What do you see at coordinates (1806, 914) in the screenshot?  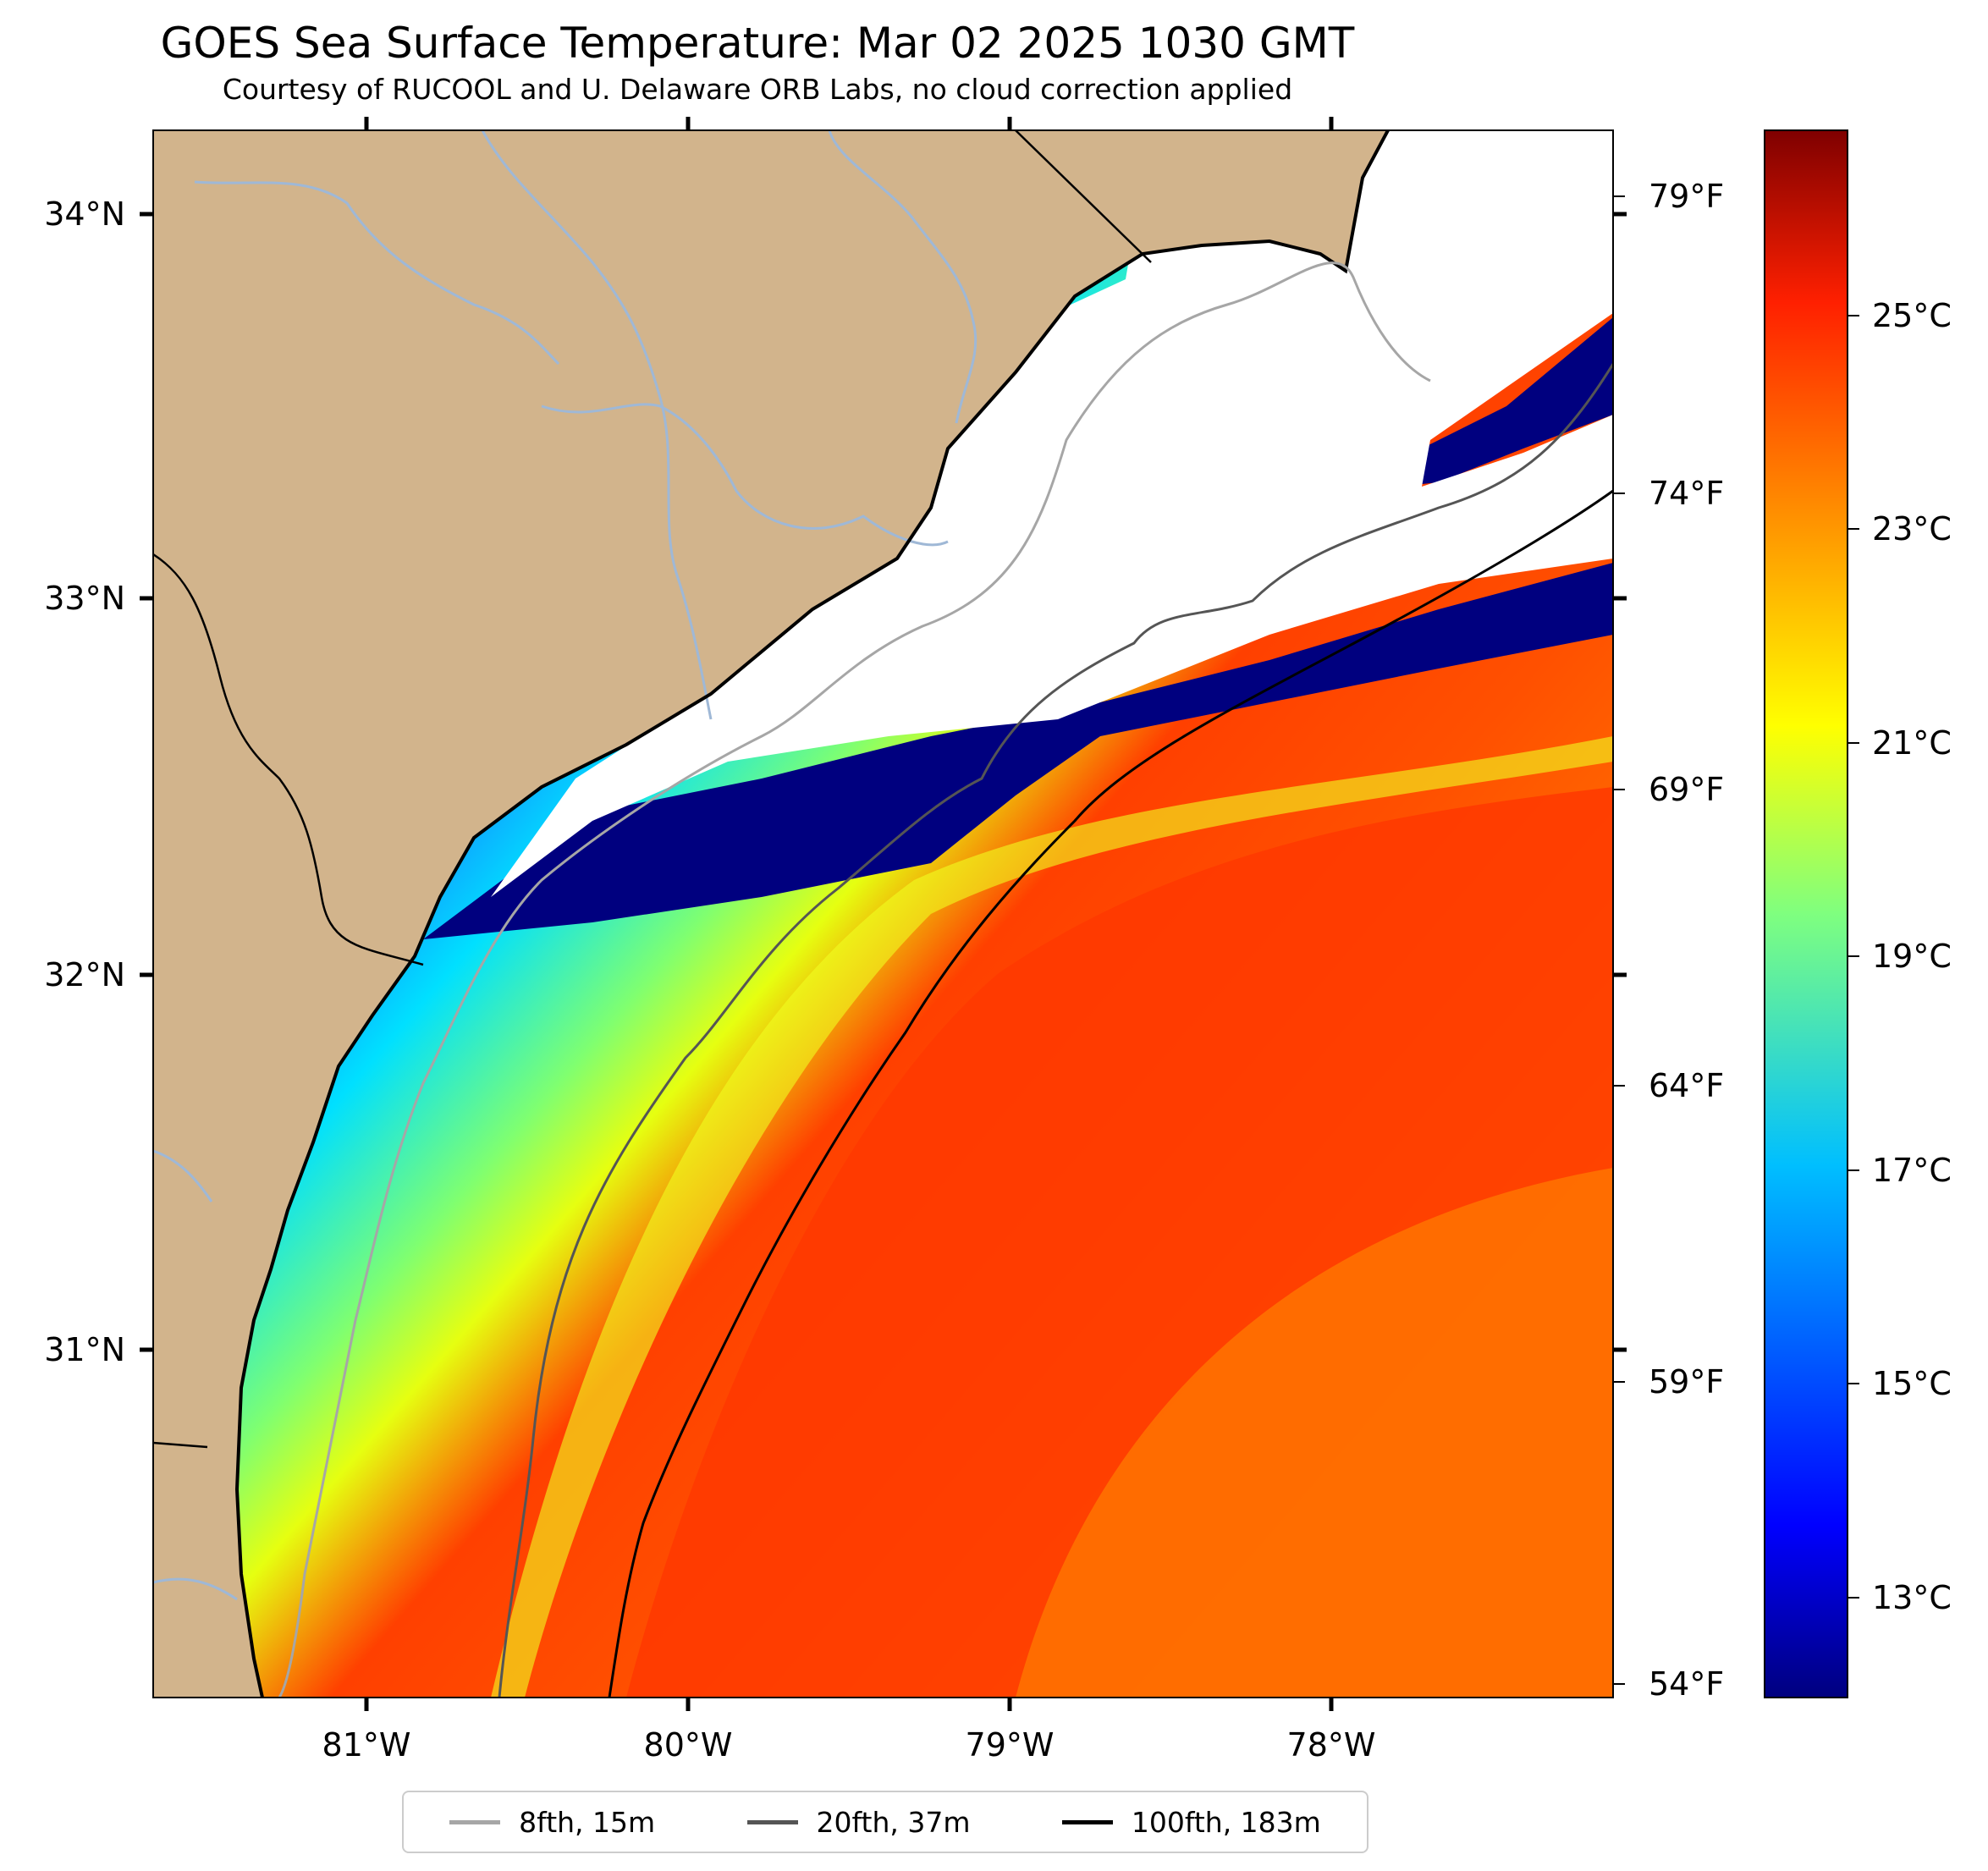 I see `colorbar` at bounding box center [1806, 914].